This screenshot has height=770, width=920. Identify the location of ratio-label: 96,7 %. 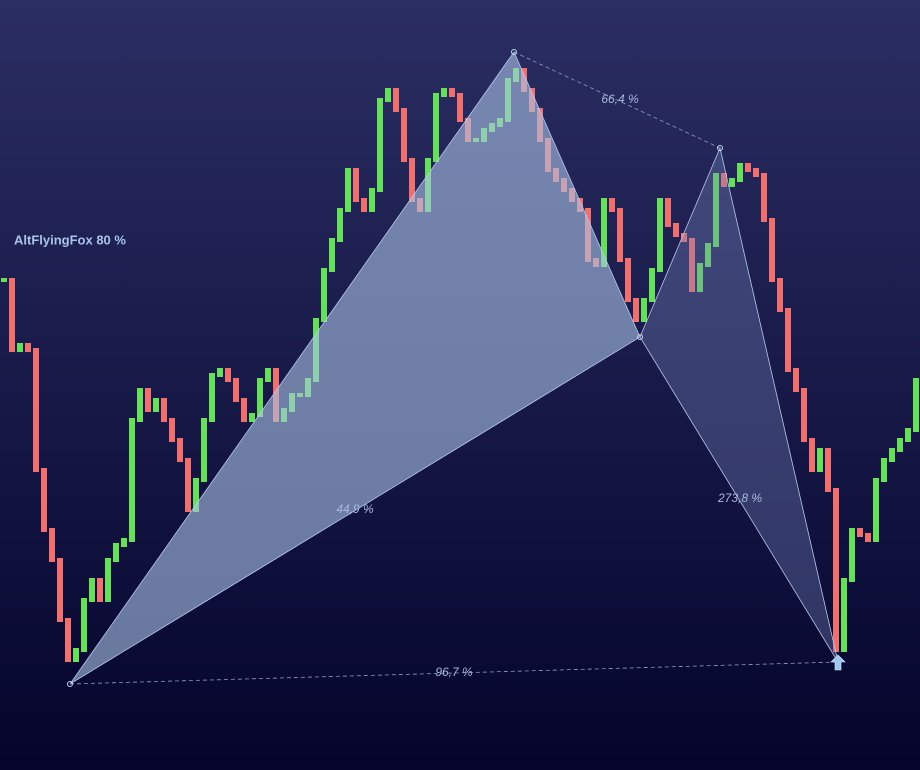
(454, 672).